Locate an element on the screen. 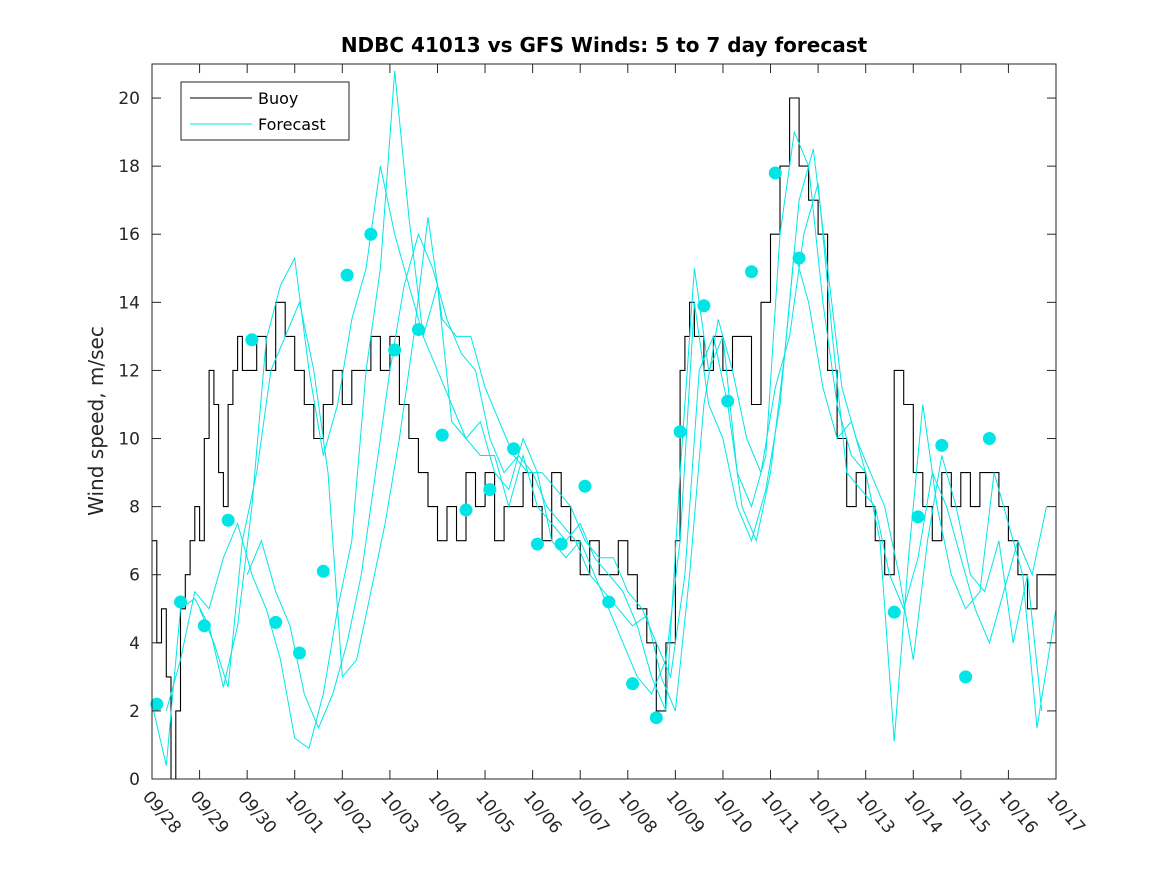 This screenshot has width=1167, height=875. legend: Buoy Forecast is located at coordinates (265, 111).